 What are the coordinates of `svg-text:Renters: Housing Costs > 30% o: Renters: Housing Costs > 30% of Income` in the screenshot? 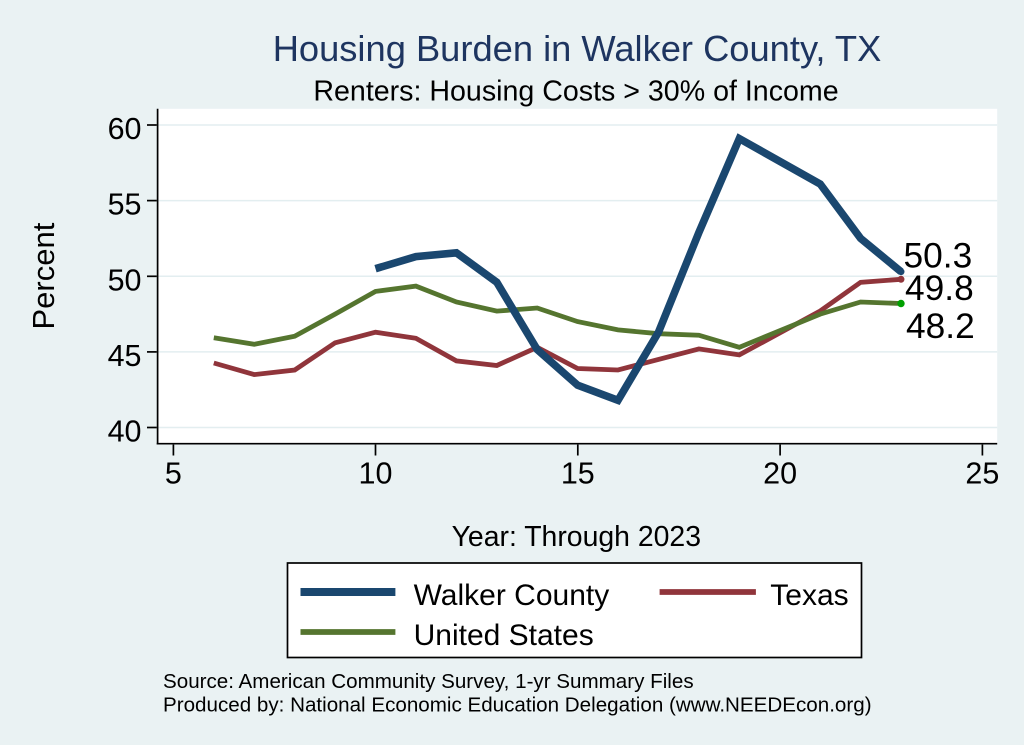 It's located at (575, 92).